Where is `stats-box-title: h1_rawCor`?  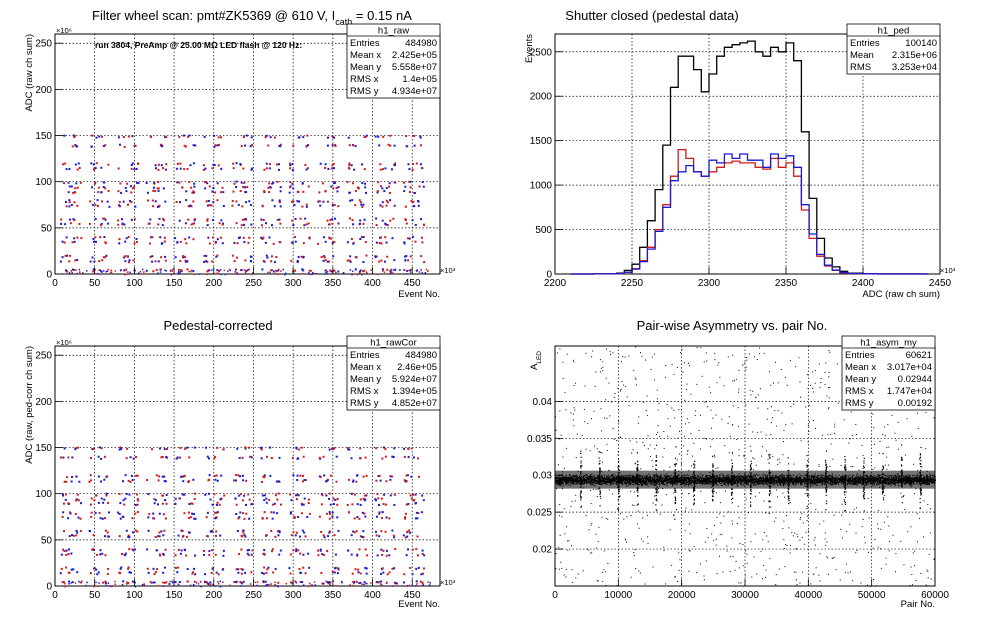 stats-box-title: h1_rawCor is located at coordinates (393, 343).